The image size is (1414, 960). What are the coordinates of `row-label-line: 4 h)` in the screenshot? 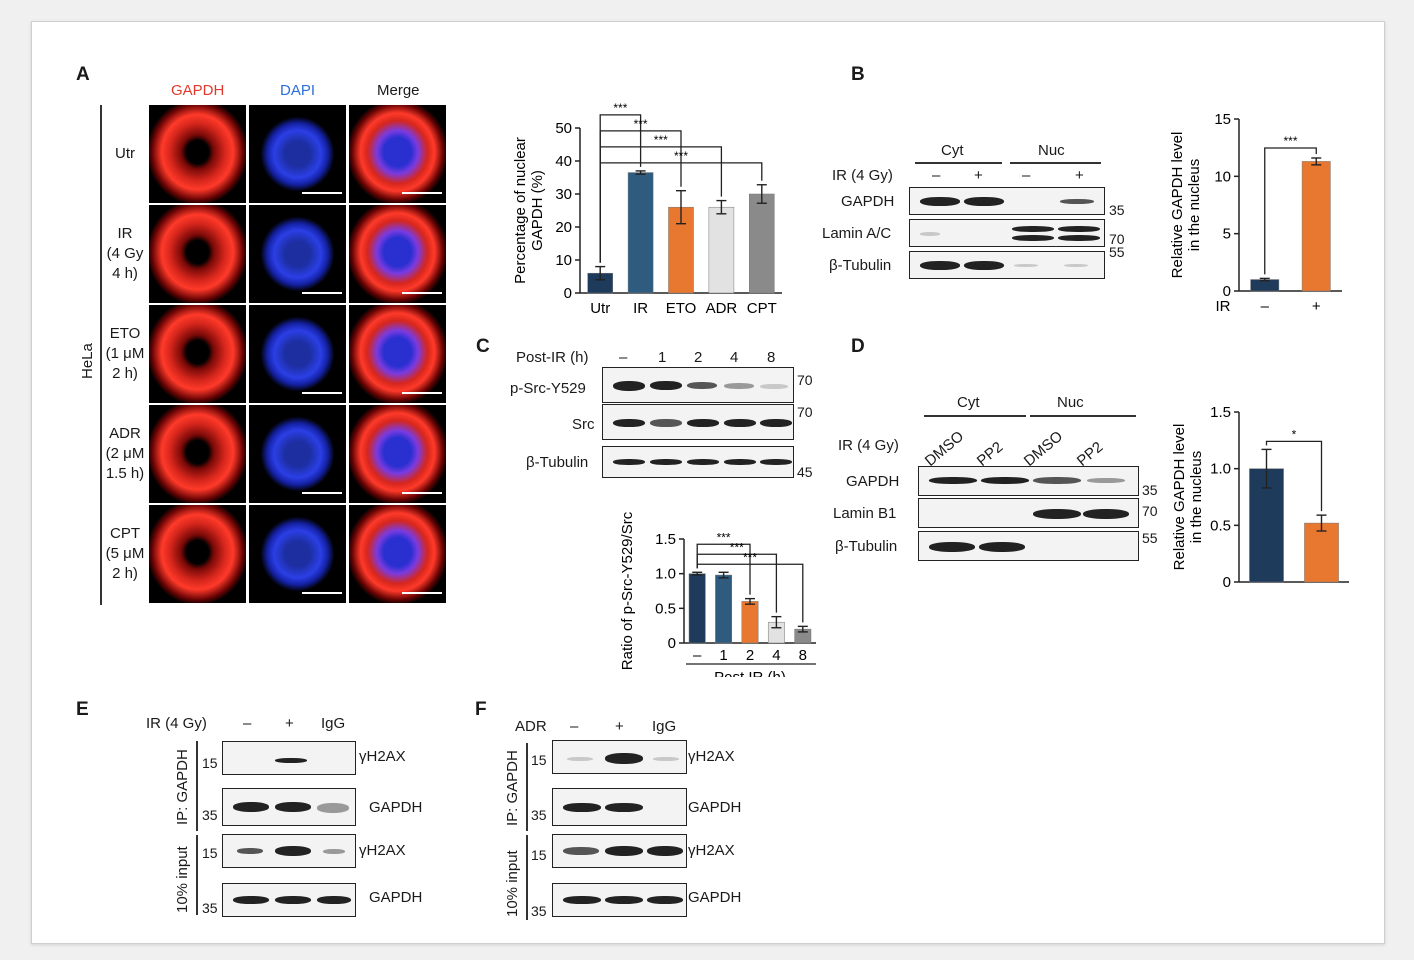 It's located at (125, 273).